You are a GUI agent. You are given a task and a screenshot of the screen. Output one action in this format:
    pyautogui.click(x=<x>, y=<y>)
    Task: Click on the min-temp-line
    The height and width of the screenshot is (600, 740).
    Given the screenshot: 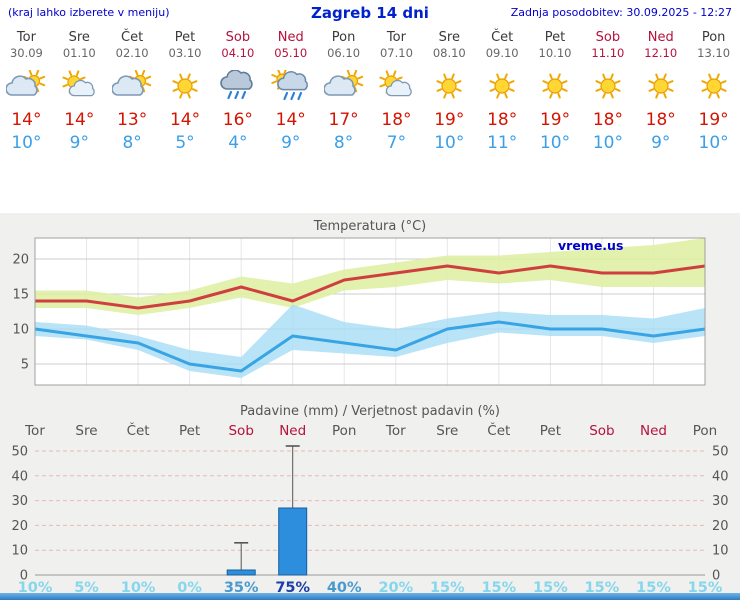 What is the action you would take?
    pyautogui.click(x=370, y=346)
    